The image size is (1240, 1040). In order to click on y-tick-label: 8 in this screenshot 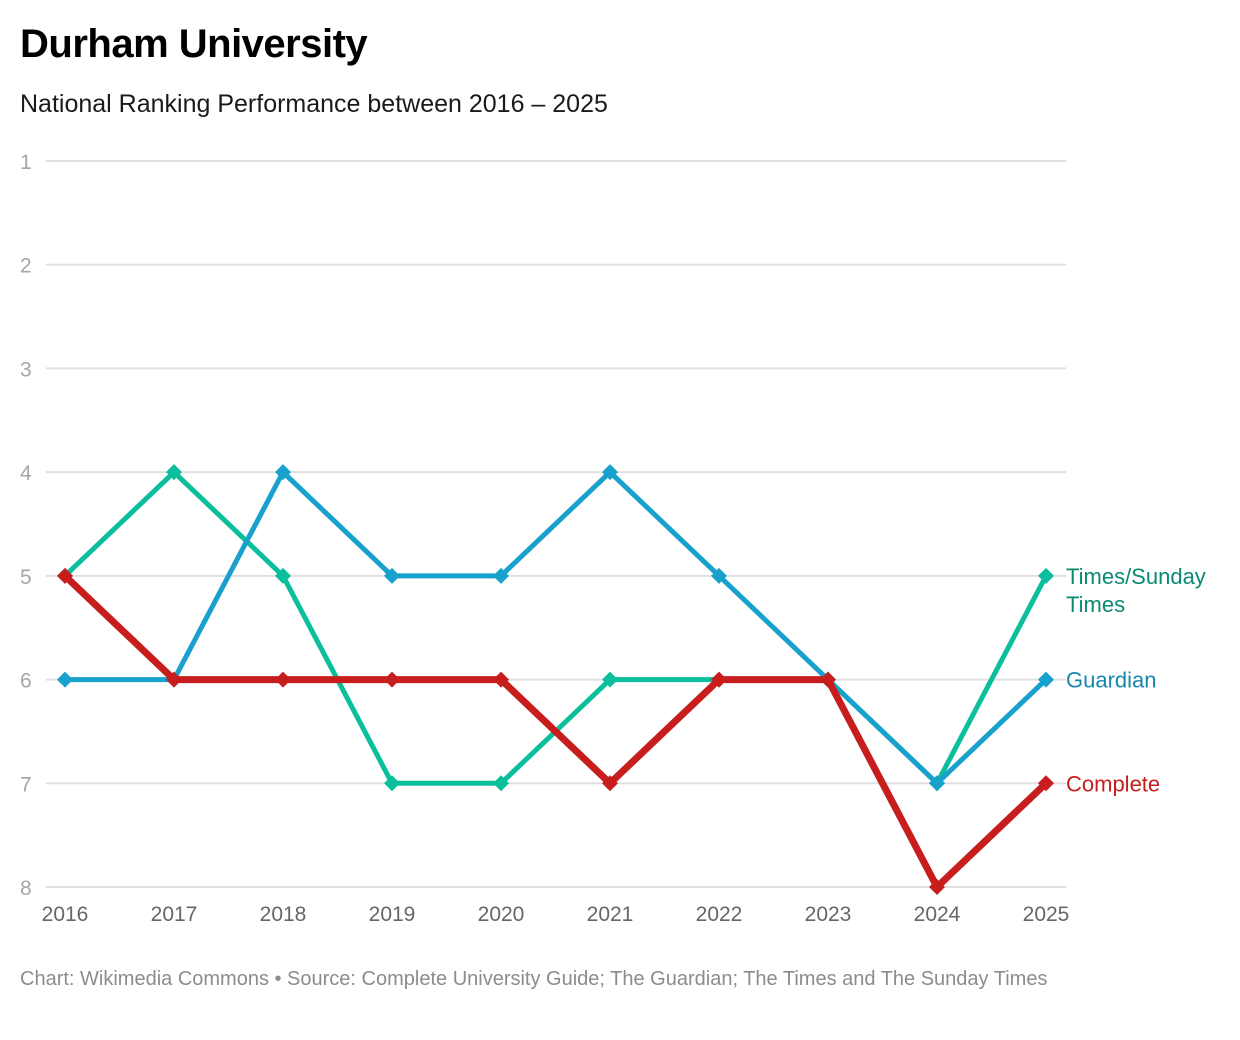, I will do `click(26, 888)`.